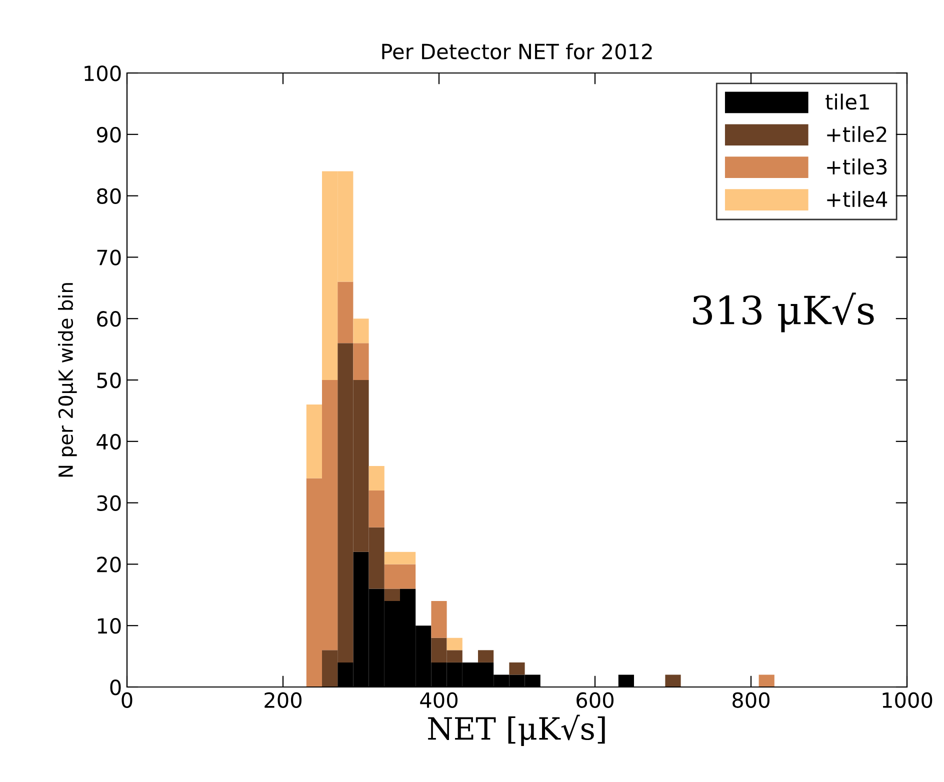 The image size is (944, 782). What do you see at coordinates (856, 134) in the screenshot?
I see `legend-label: +tile2` at bounding box center [856, 134].